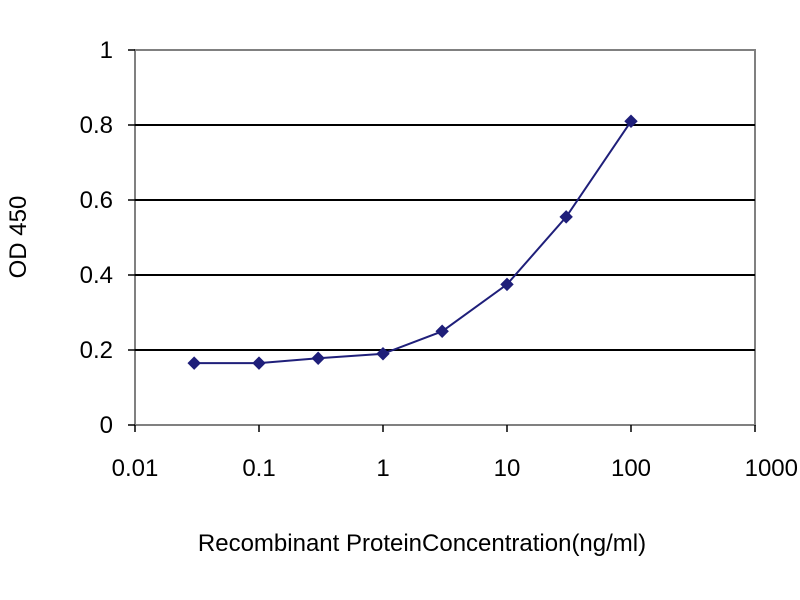 Image resolution: width=800 pixels, height=600 pixels. I want to click on y-tick-labels: 0 0.2 0.4 0.6 0.8 1, so click(107, 238).